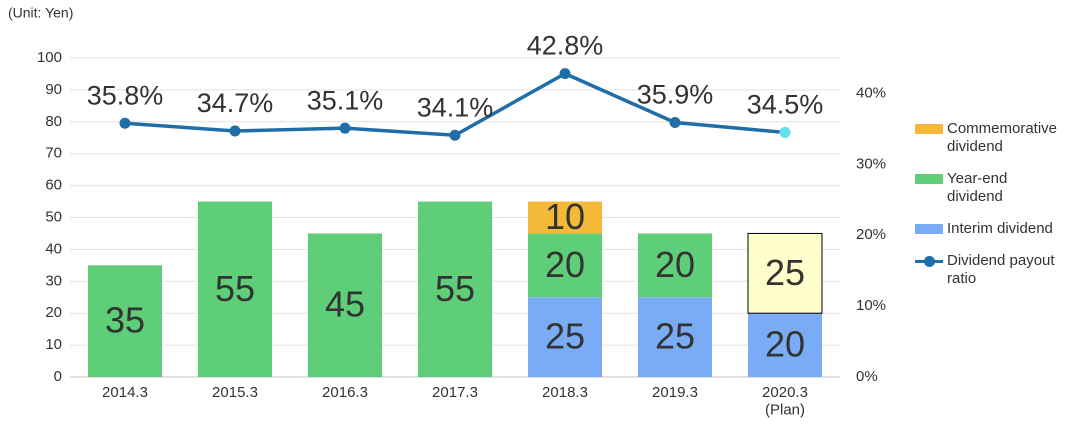 The height and width of the screenshot is (425, 1070). Describe the element at coordinates (53, 153) in the screenshot. I see `y-tick-label: 70` at that location.